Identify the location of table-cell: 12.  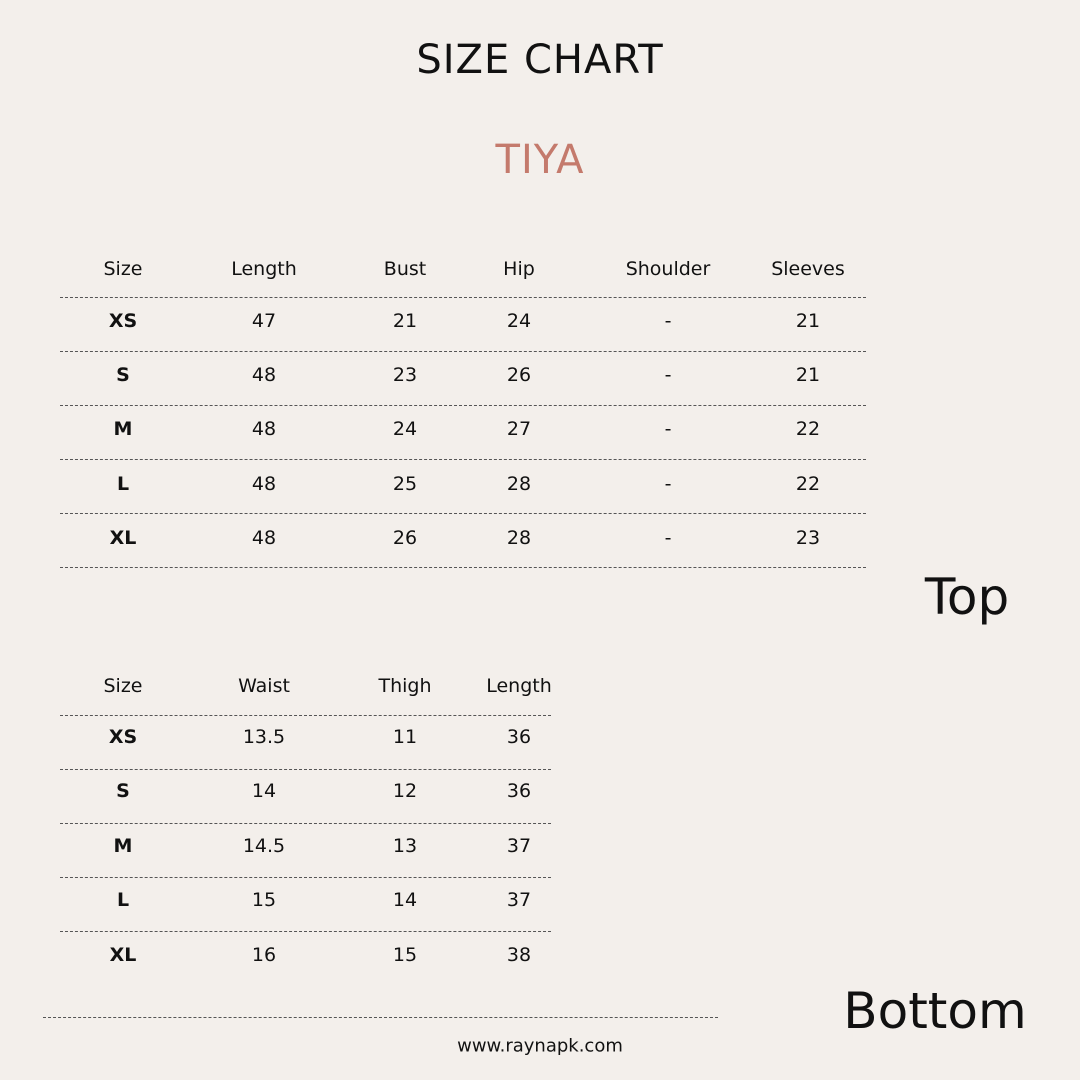
(405, 791).